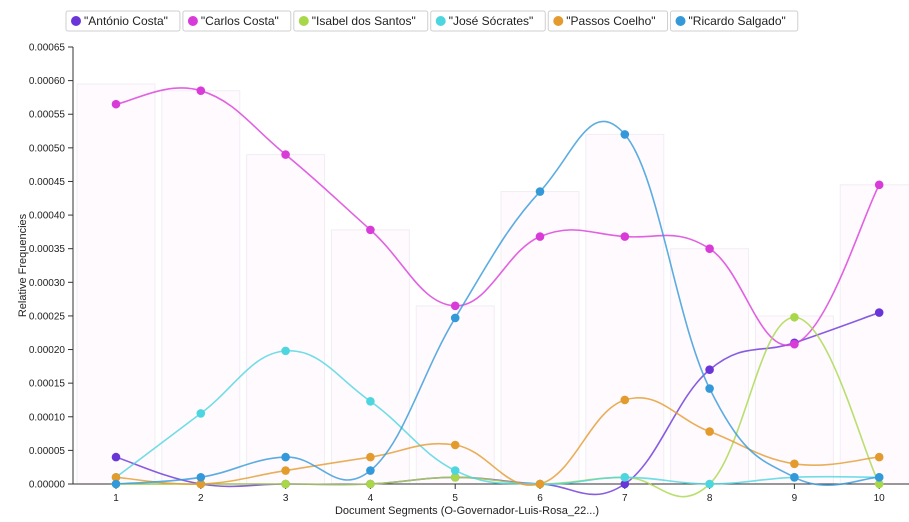  What do you see at coordinates (47, 81) in the screenshot?
I see `y-tick-label: 0.00060` at bounding box center [47, 81].